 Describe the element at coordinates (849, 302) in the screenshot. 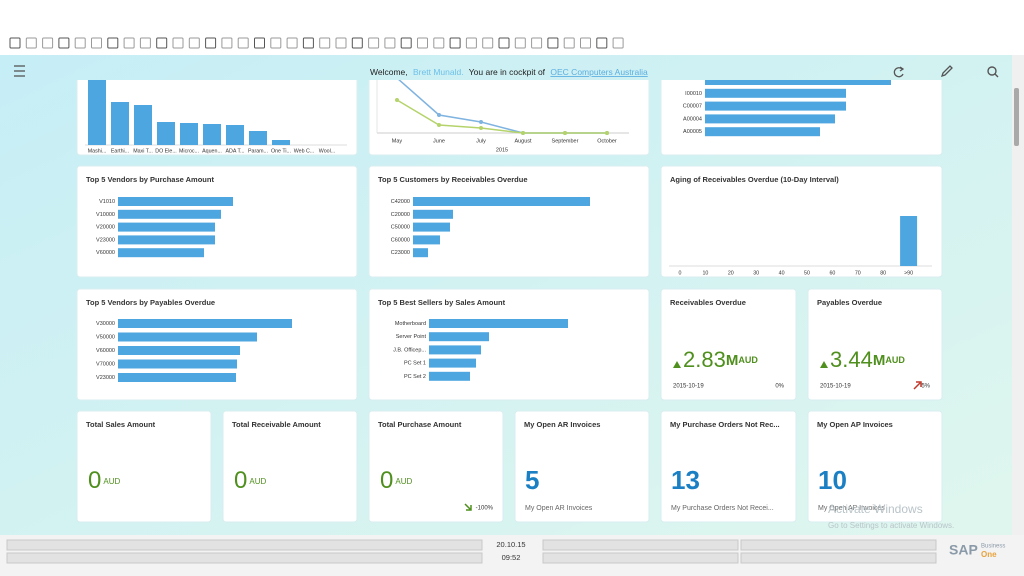

I see `tile-title: Payables Overdue` at that location.